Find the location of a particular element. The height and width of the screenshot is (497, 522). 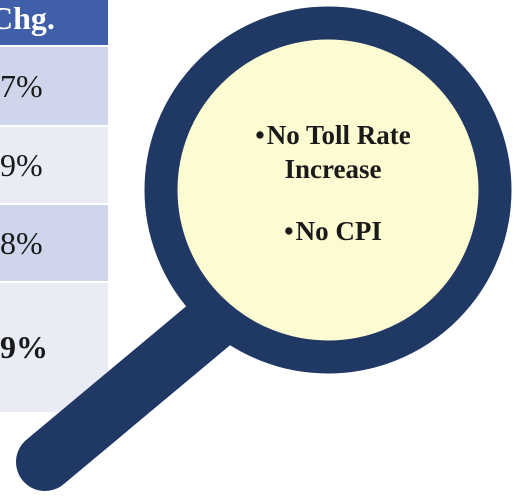

cell-text: 7% is located at coordinates (21, 85).